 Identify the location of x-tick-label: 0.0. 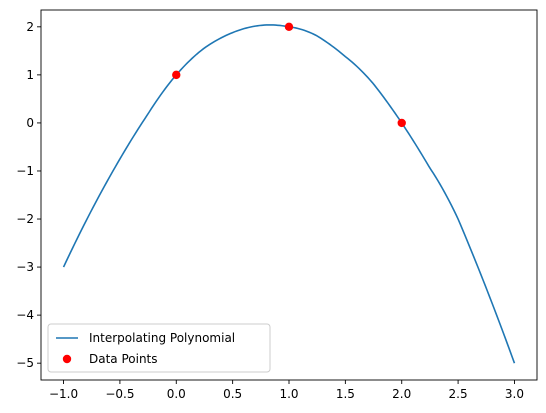
(176, 394).